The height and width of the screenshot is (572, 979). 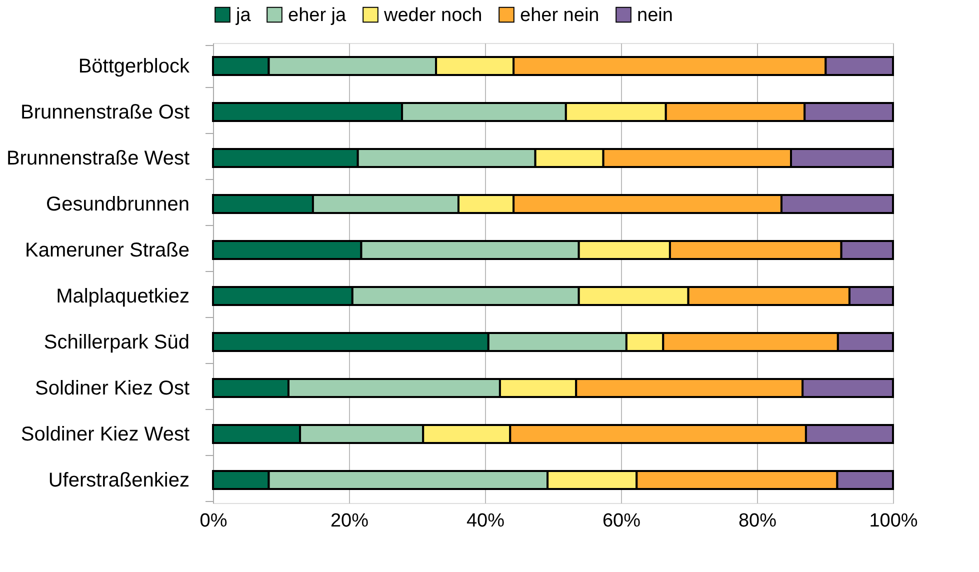 I want to click on legend-label: ja, so click(x=243, y=15).